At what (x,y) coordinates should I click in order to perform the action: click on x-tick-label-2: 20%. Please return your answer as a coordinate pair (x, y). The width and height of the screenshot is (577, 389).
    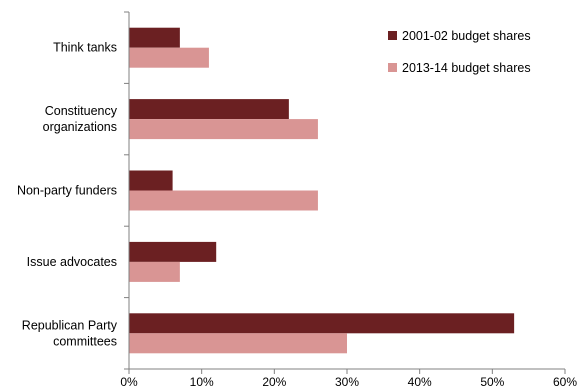
    Looking at the image, I should click on (274, 382).